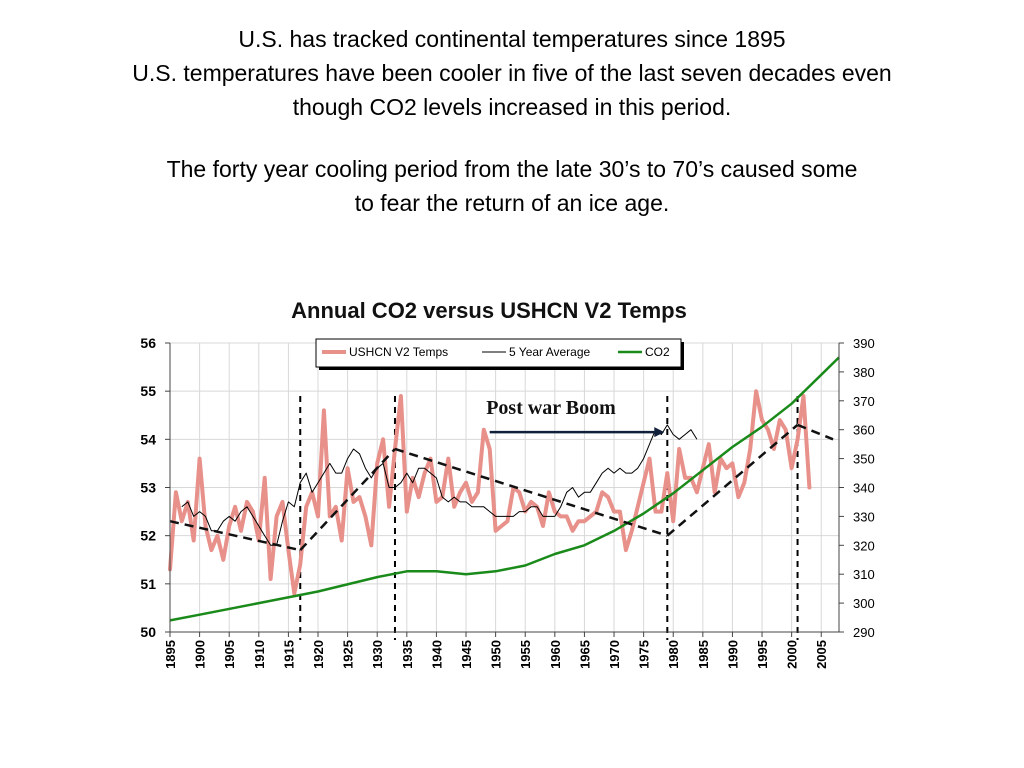 The height and width of the screenshot is (768, 1024). Describe the element at coordinates (703, 654) in the screenshot. I see `x-tick-label: 1985` at that location.